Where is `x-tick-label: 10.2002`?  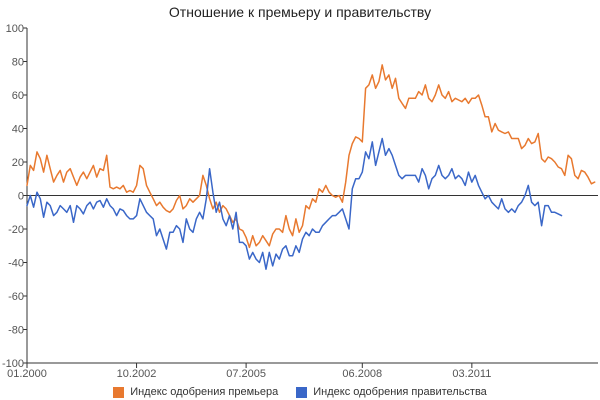 x-tick-label: 10.2002 is located at coordinates (137, 374).